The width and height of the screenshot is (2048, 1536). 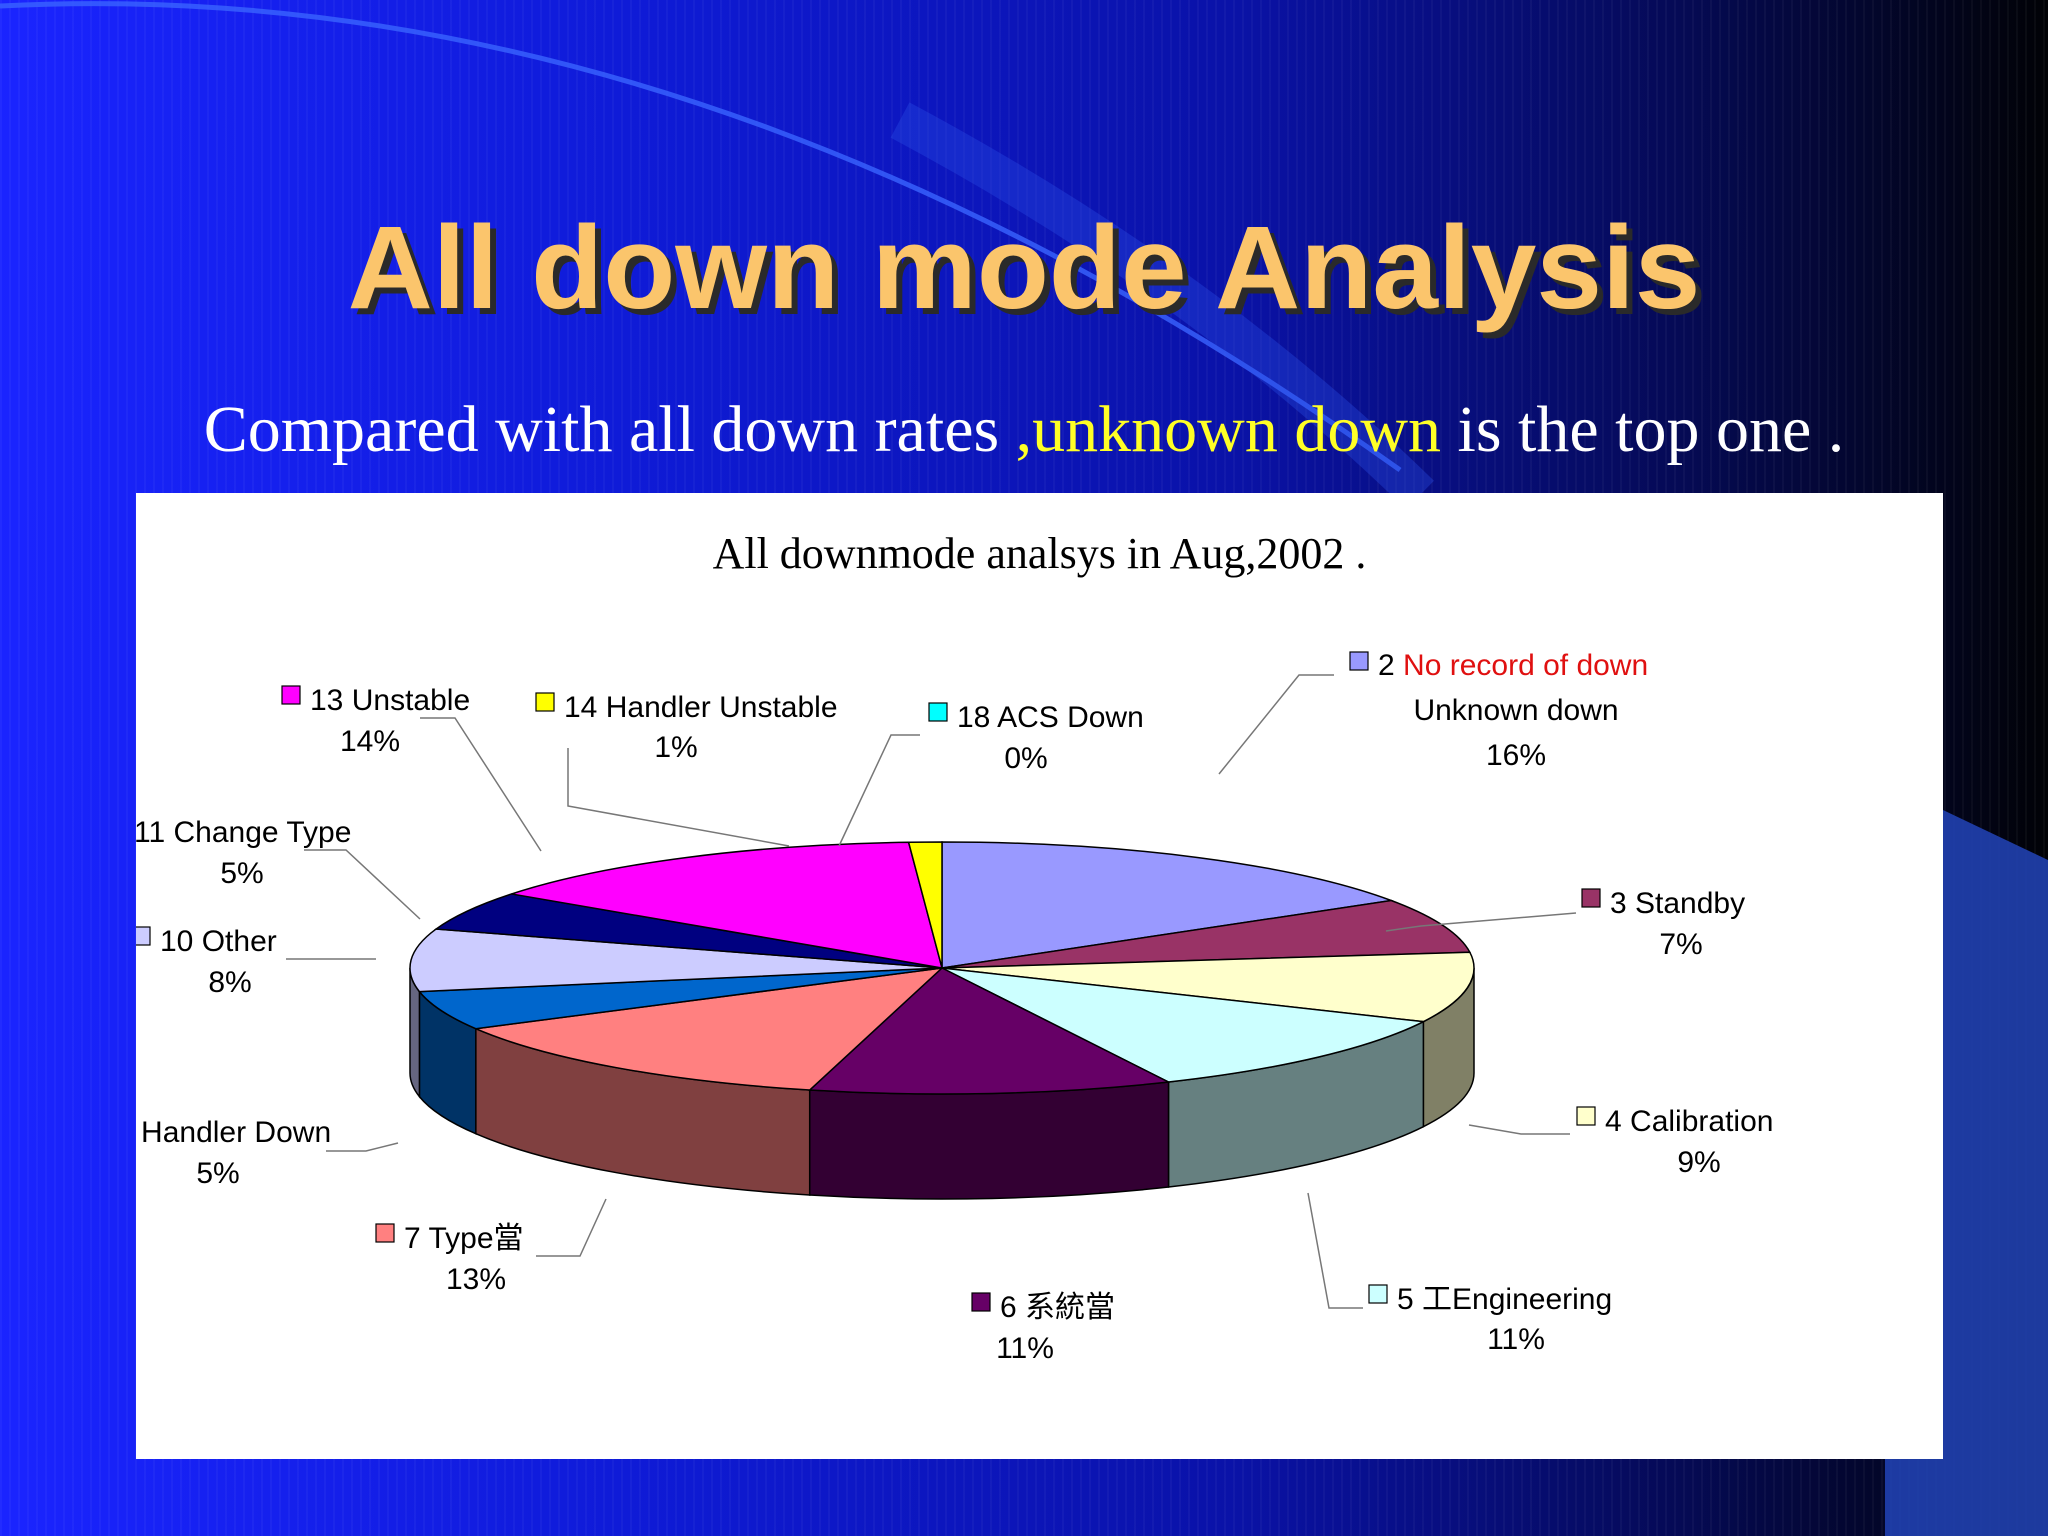 What do you see at coordinates (701, 707) in the screenshot?
I see `slice-label-14: 14 Handler Unstable` at bounding box center [701, 707].